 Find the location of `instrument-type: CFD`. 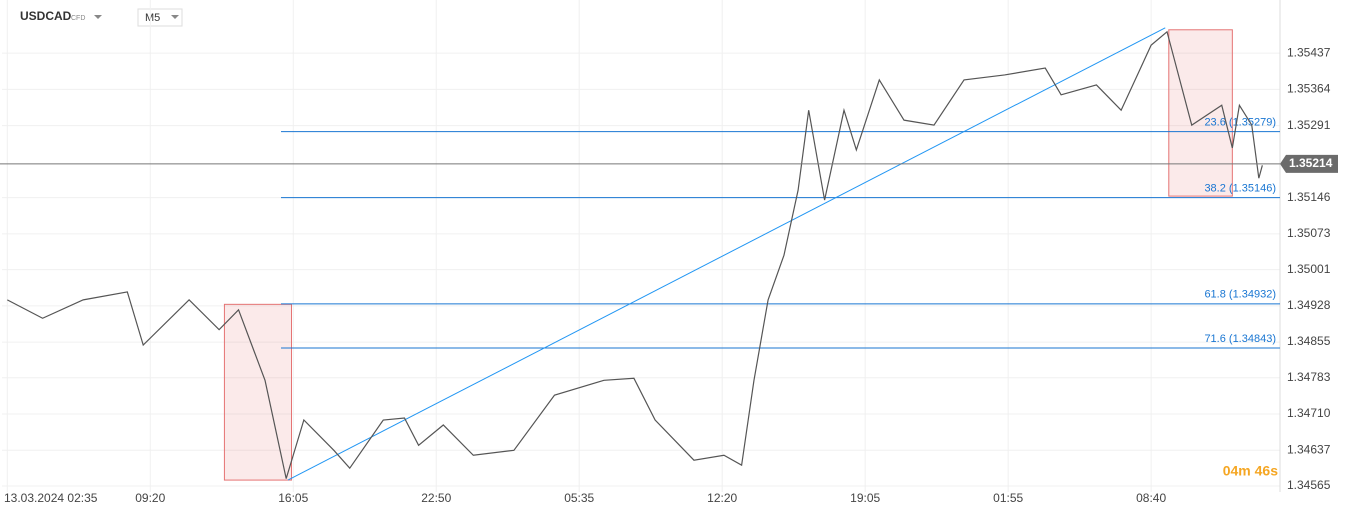

instrument-type: CFD is located at coordinates (78, 18).